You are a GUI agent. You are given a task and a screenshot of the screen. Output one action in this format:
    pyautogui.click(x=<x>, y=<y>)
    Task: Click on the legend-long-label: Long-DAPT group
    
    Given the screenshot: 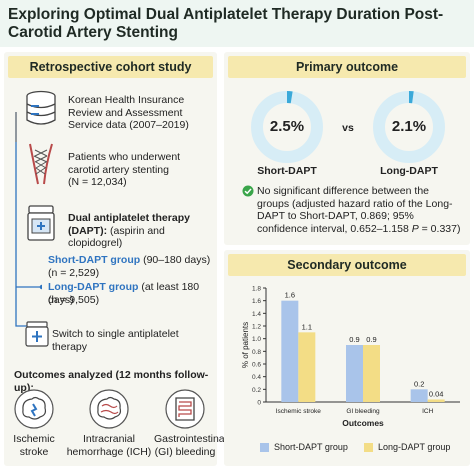 What is the action you would take?
    pyautogui.click(x=414, y=447)
    